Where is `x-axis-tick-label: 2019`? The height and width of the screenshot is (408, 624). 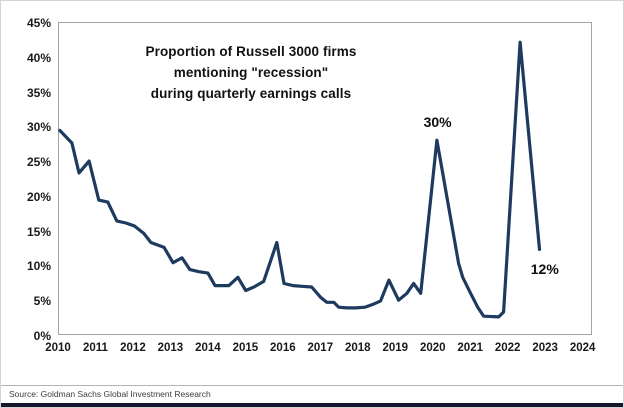
x-axis-tick-label: 2019 is located at coordinates (395, 348).